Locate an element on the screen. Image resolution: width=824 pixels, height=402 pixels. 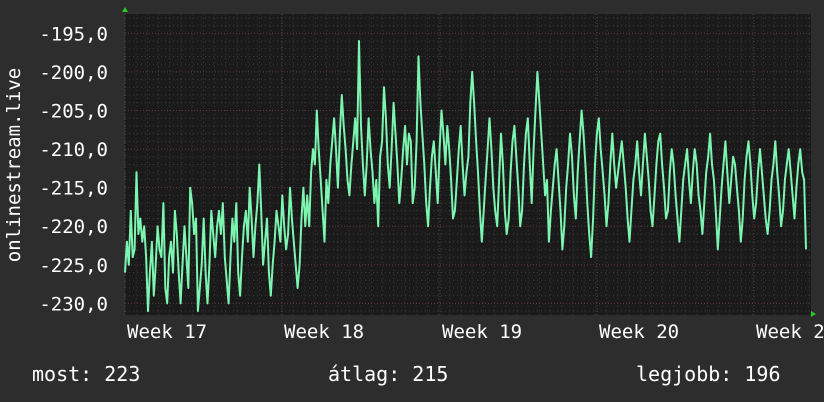
x-tick-labels: Week 17 Week 18 Week 19 Week 20 Week 2 is located at coordinates (475, 332).